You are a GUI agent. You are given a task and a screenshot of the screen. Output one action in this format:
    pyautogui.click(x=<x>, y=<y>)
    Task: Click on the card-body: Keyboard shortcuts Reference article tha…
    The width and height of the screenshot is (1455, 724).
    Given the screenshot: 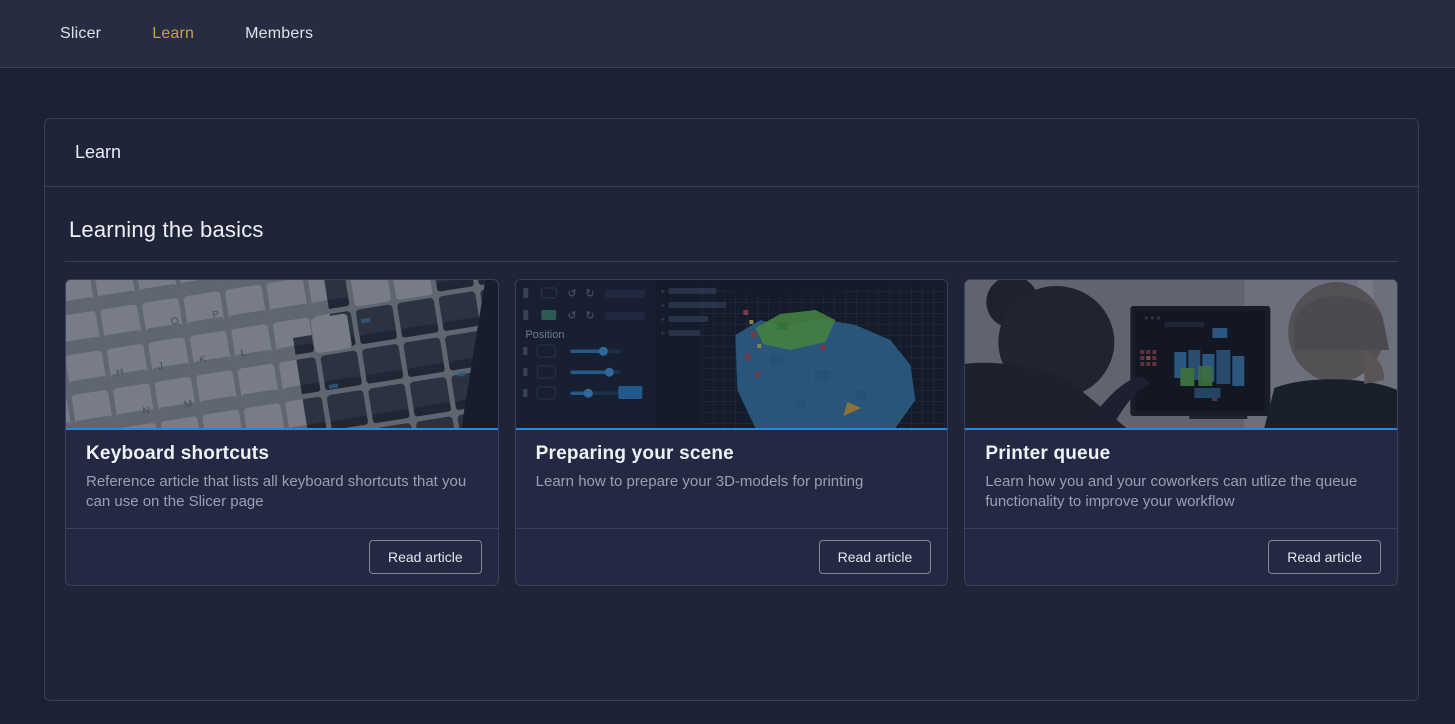 What is the action you would take?
    pyautogui.click(x=282, y=479)
    